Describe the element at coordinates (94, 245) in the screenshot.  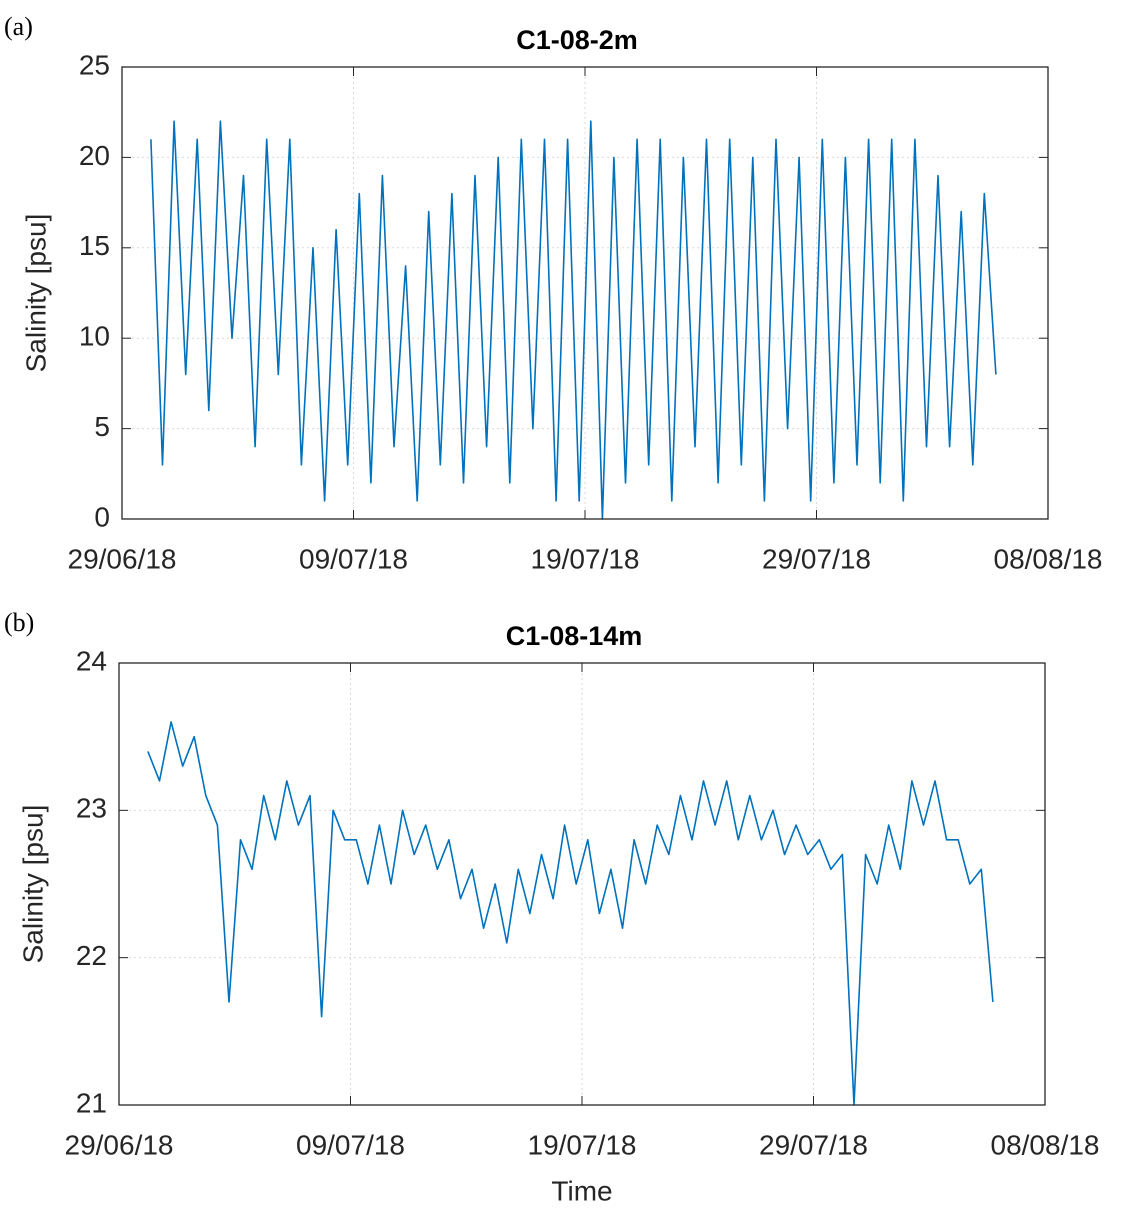
I see `y-tick-label: 15` at that location.